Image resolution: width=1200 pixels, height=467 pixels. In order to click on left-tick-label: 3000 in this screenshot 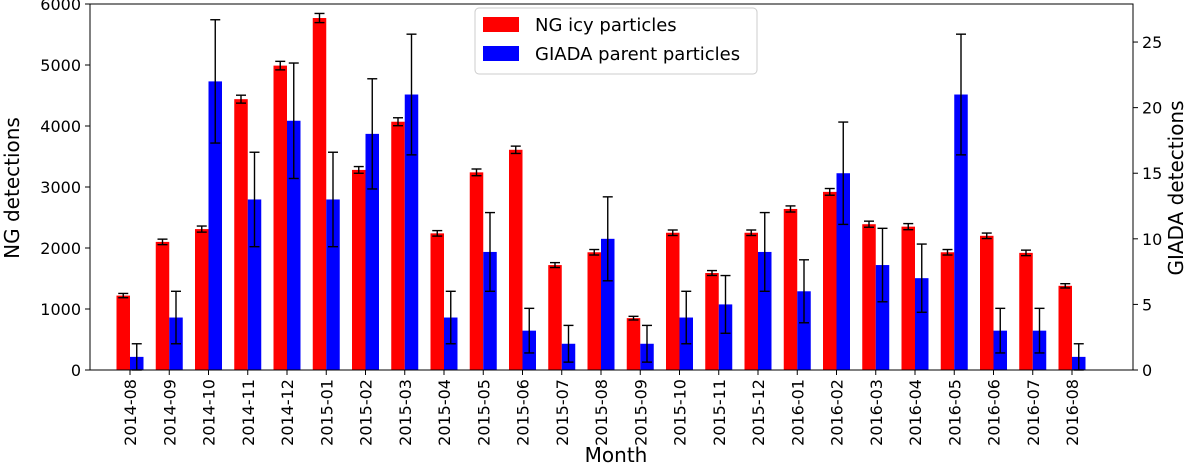, I will do `click(60, 187)`.